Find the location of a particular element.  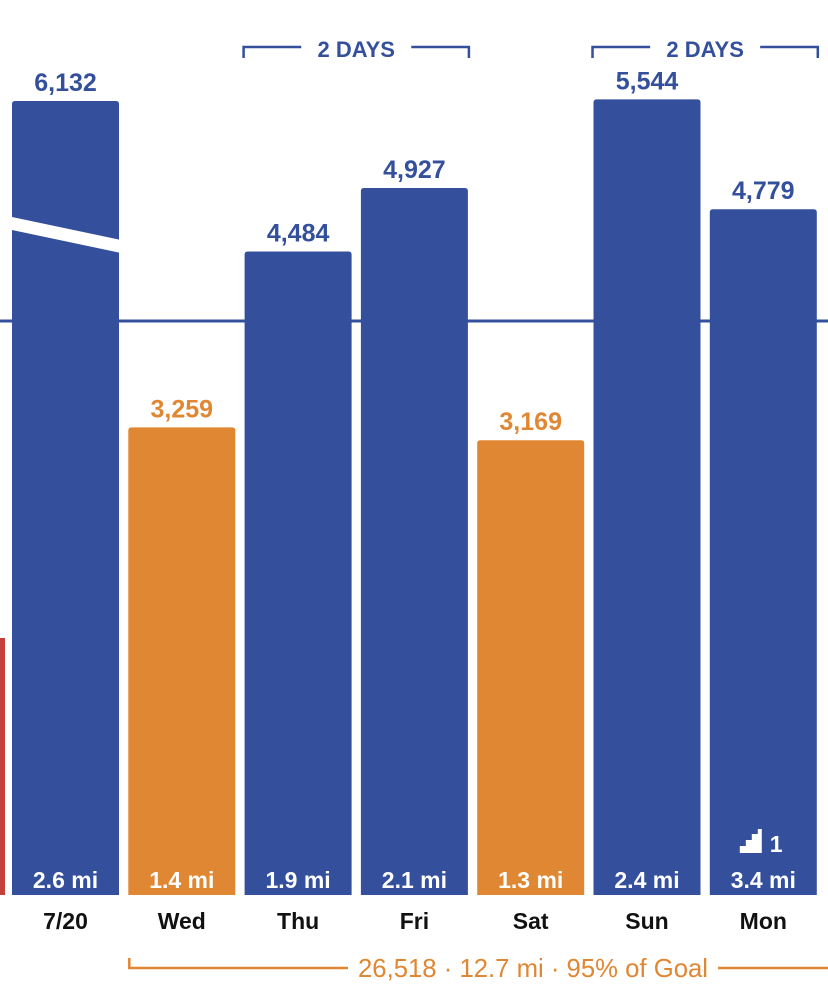

axis-break-mark is located at coordinates (66, 235).